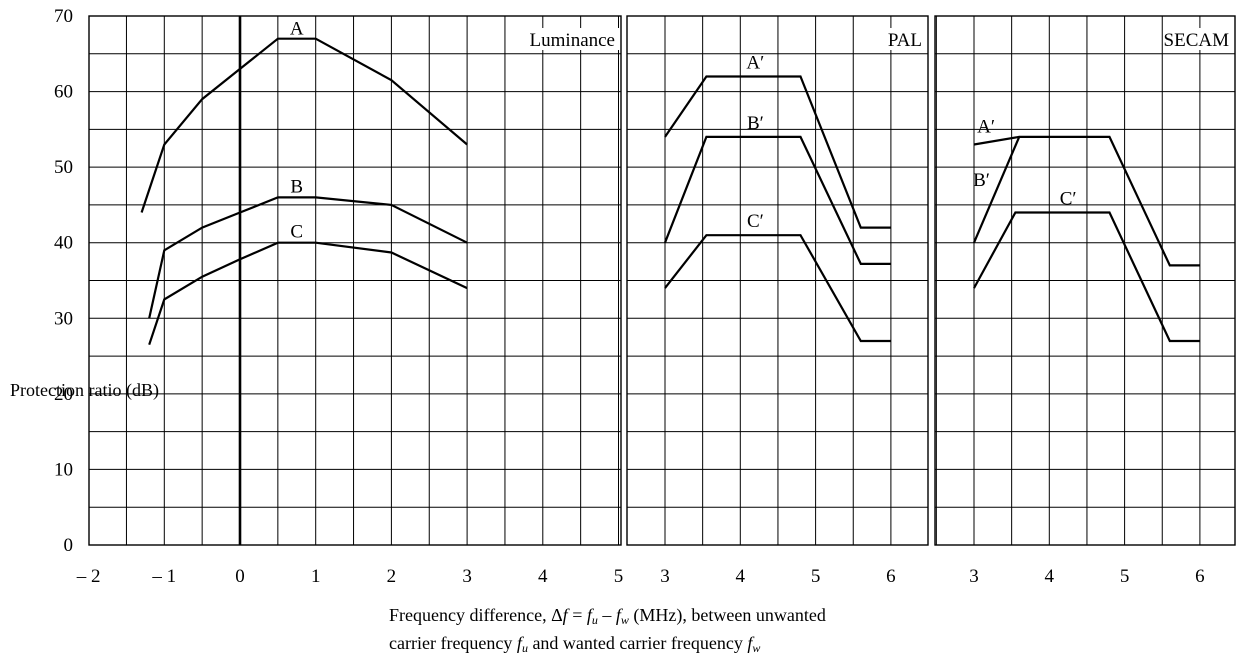 The width and height of the screenshot is (1240, 662). I want to click on y-tick-label: 50, so click(63, 167).